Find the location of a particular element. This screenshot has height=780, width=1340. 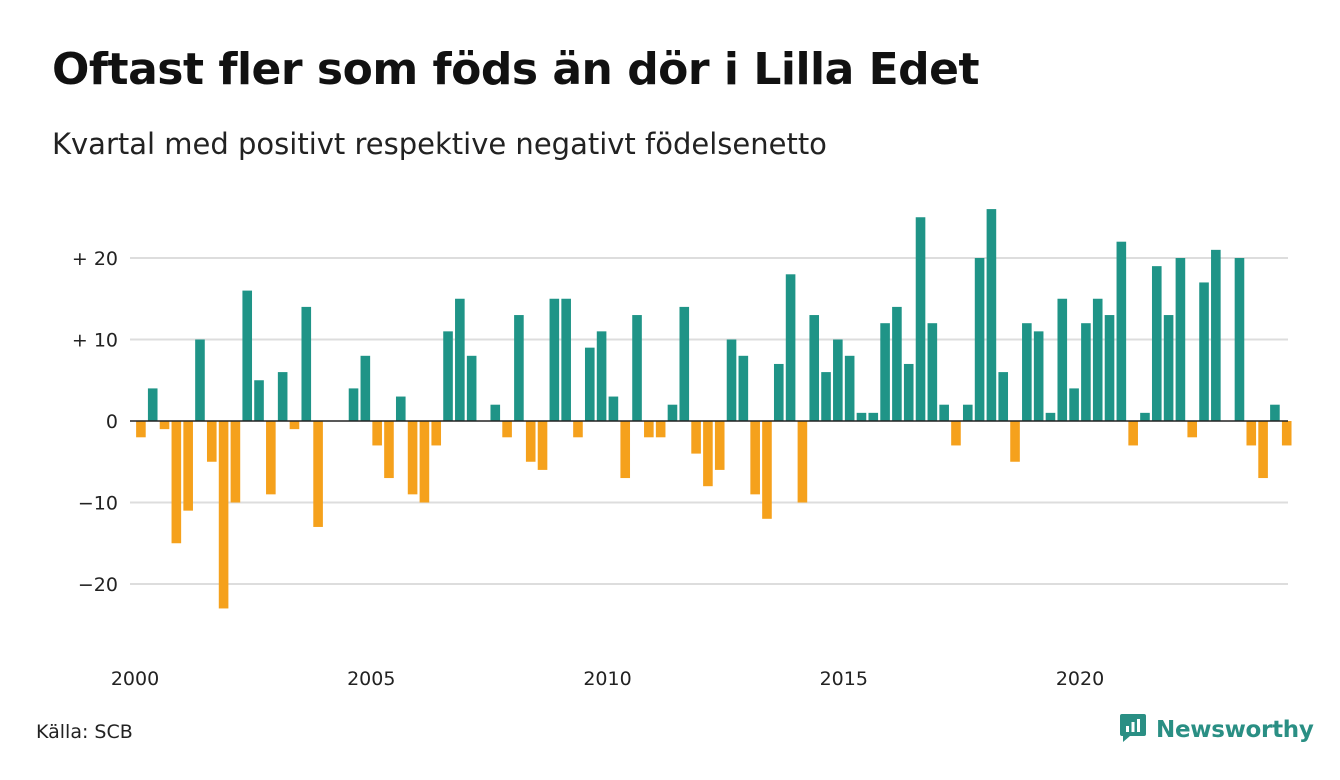

y-tick-label: 0 is located at coordinates (112, 422).